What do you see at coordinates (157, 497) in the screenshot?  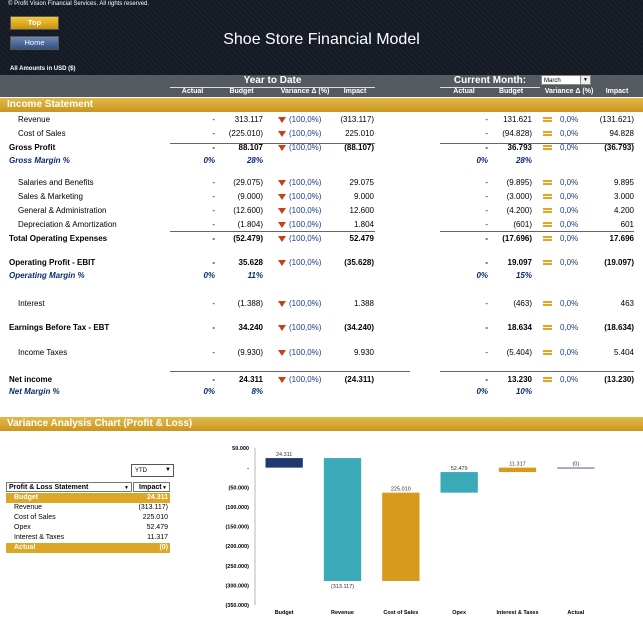 I see `pl-row-value: 24.311` at bounding box center [157, 497].